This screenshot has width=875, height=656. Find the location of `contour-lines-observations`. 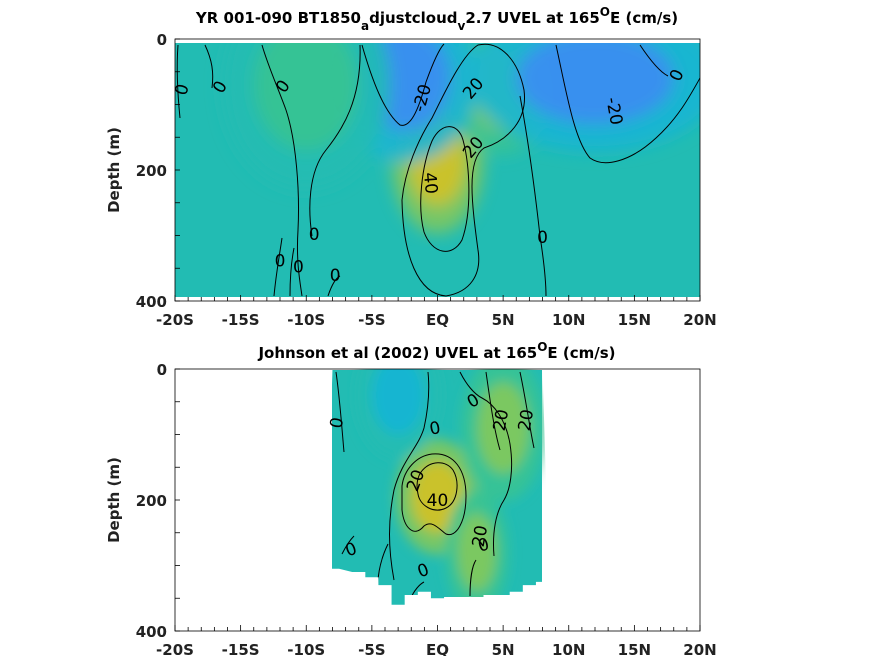

contour-lines-observations is located at coordinates (435, 486).